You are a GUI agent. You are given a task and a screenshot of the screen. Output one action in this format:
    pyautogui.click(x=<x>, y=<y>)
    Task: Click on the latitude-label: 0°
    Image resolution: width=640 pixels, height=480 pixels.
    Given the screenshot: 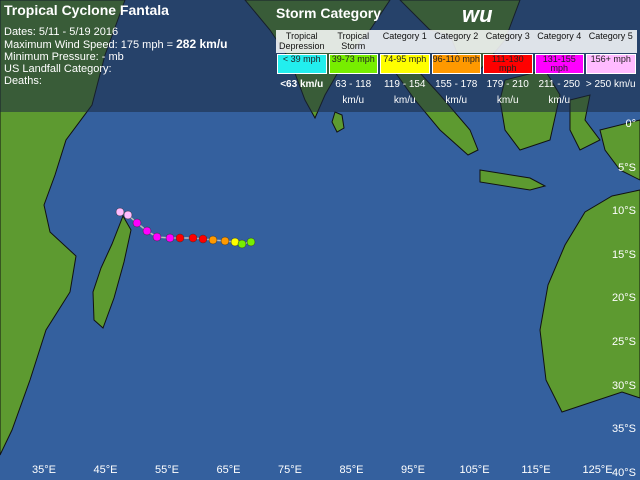 What is the action you would take?
    pyautogui.click(x=630, y=124)
    